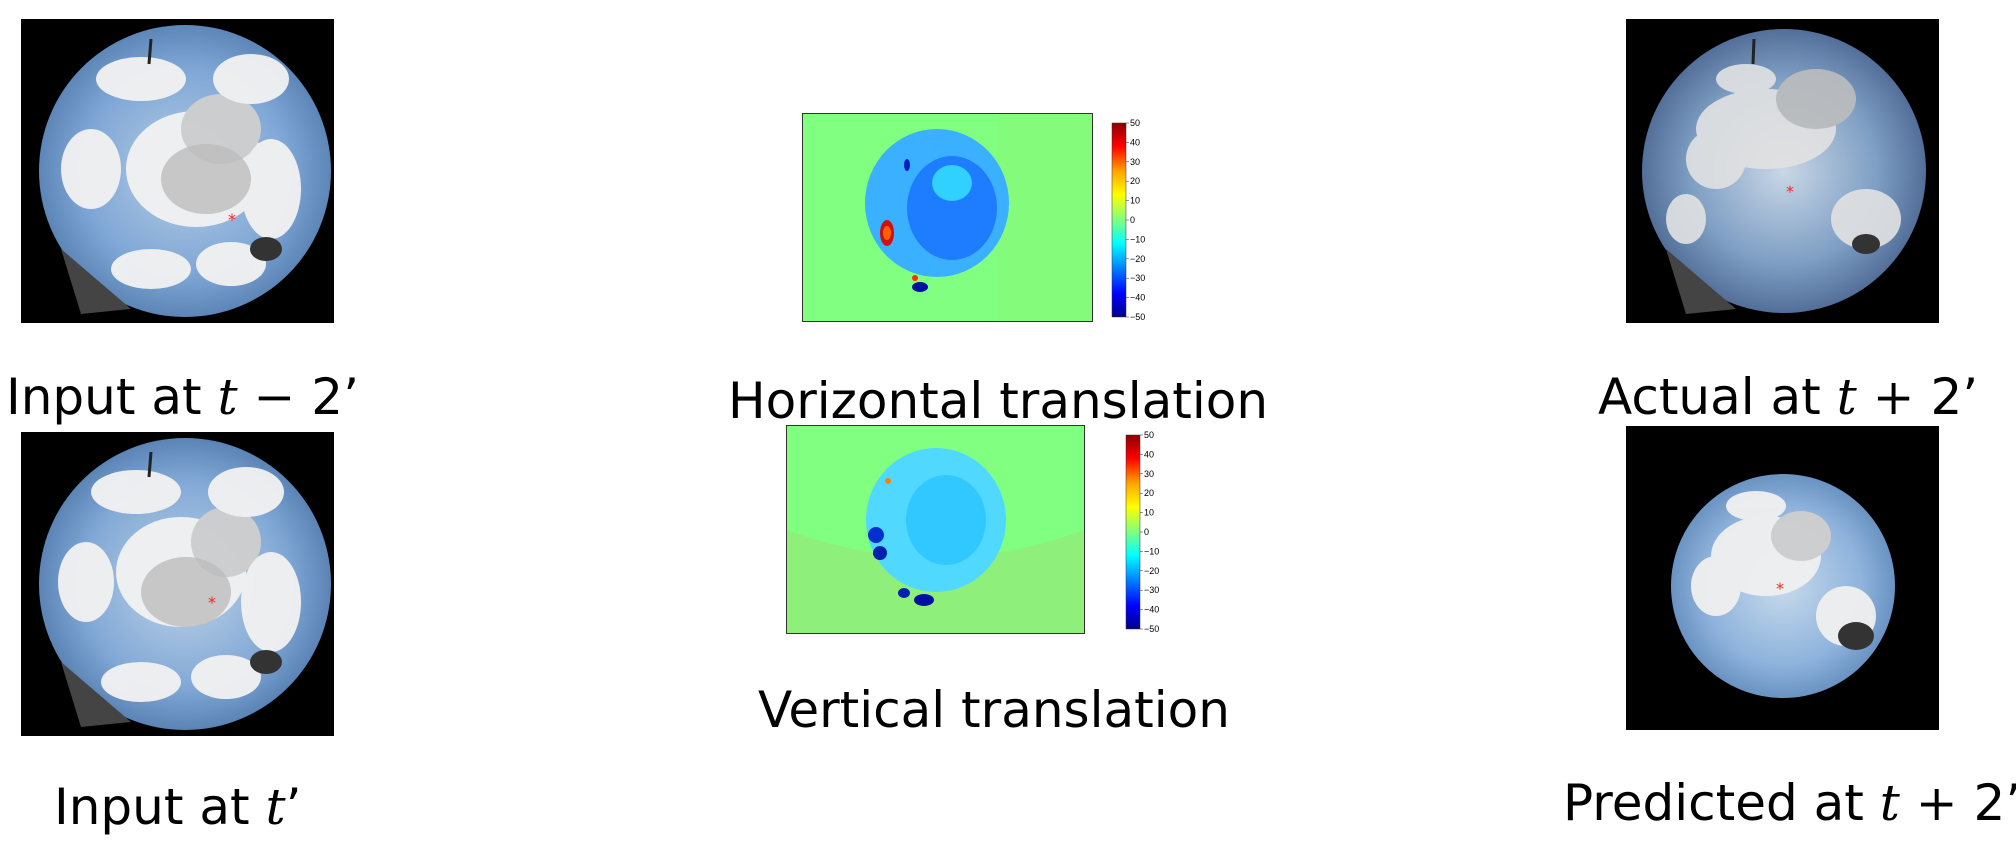  Describe the element at coordinates (998, 401) in the screenshot. I see `caption-horizontal-translation: Horizontal translation` at that location.